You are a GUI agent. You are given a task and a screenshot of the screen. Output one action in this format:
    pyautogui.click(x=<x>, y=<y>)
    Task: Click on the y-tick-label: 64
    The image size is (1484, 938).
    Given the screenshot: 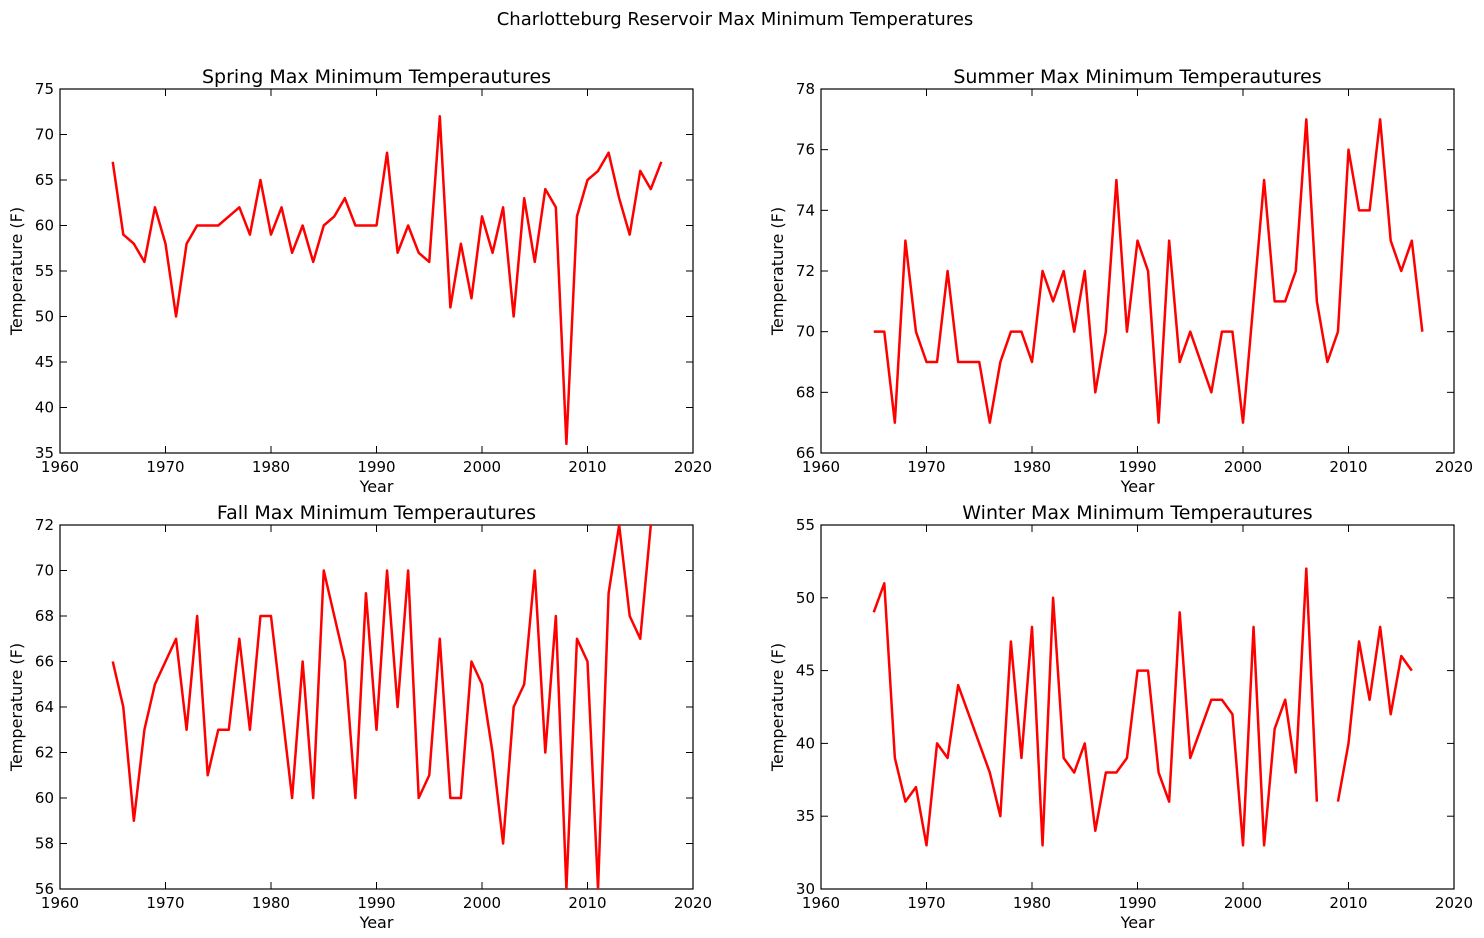 What is the action you would take?
    pyautogui.click(x=44, y=707)
    